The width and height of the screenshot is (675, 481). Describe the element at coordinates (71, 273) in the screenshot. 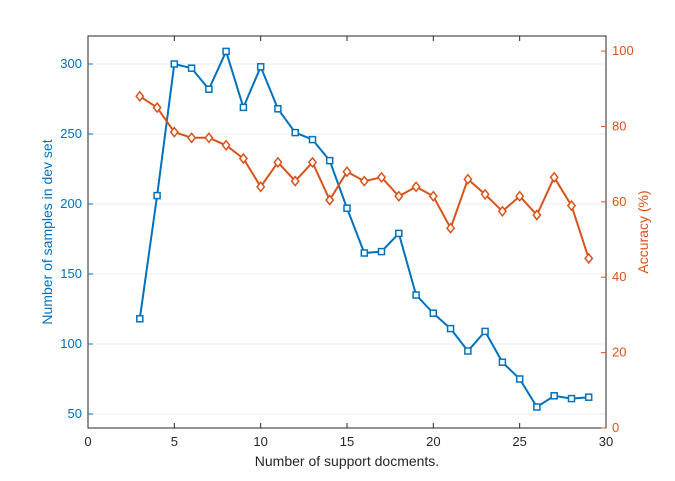

I see `y-left-tick-label: 150` at that location.